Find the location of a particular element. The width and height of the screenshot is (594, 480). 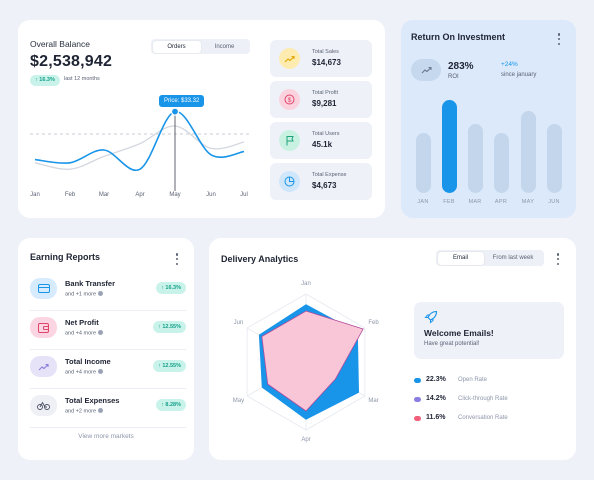

roi-month-label: APR is located at coordinates (501, 202).